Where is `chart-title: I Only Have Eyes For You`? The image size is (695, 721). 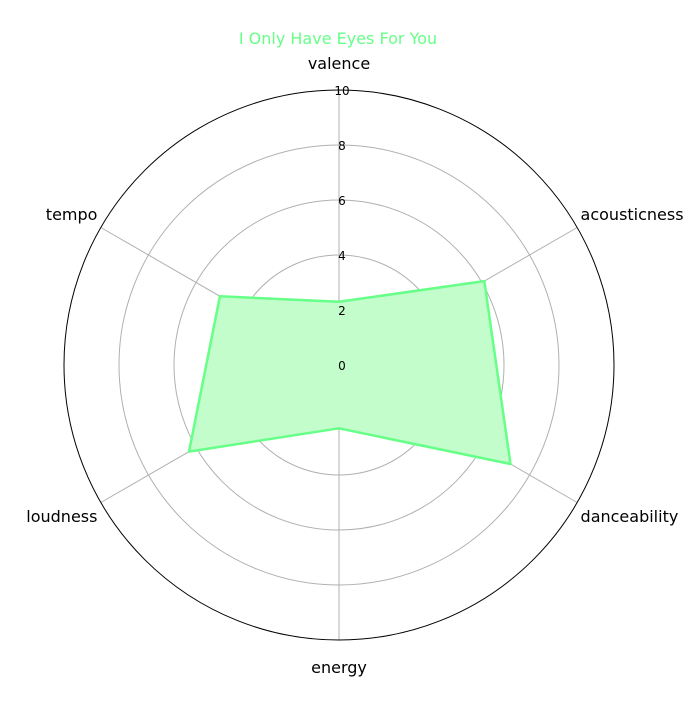
chart-title: I Only Have Eyes For You is located at coordinates (338, 38).